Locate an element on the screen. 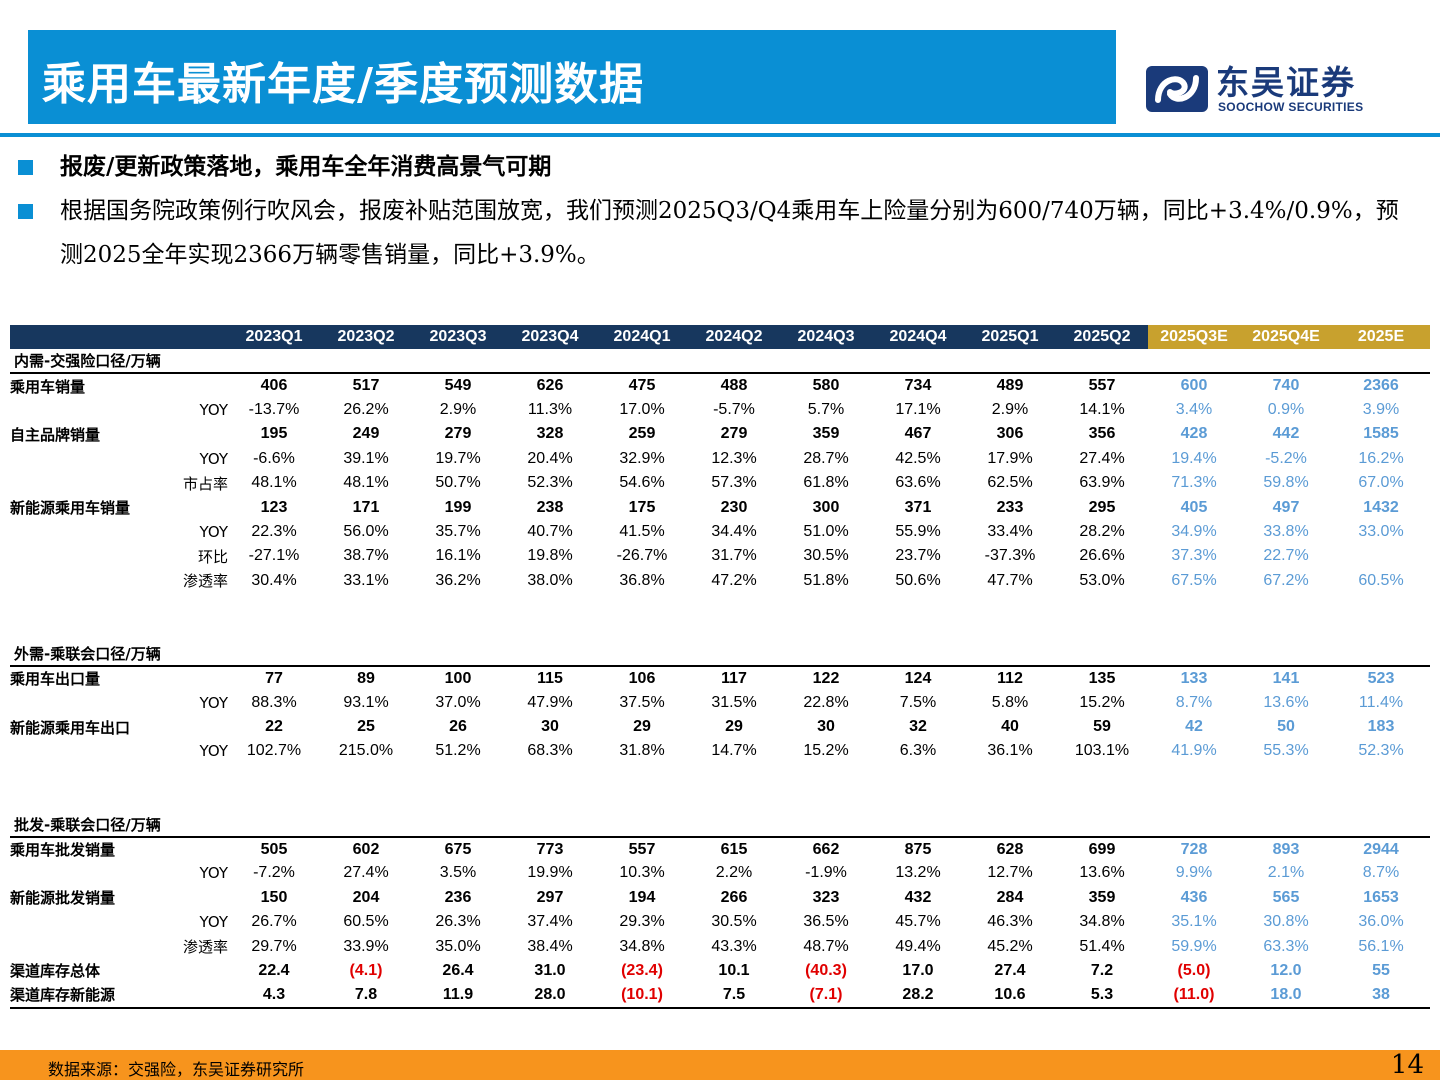 Image resolution: width=1440 pixels, height=1080 pixels. table-cell: 195 is located at coordinates (274, 434).